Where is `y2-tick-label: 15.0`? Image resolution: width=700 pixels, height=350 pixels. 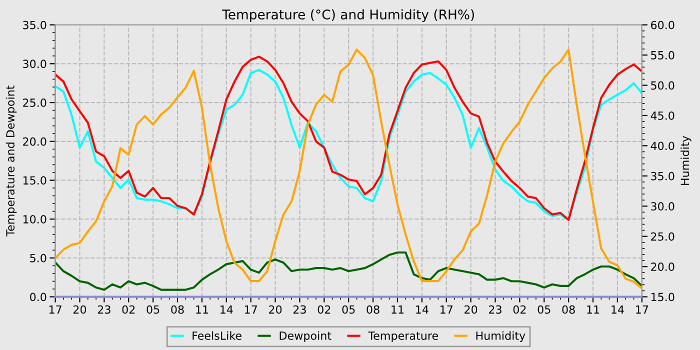
y2-tick-label: 15.0 is located at coordinates (662, 297).